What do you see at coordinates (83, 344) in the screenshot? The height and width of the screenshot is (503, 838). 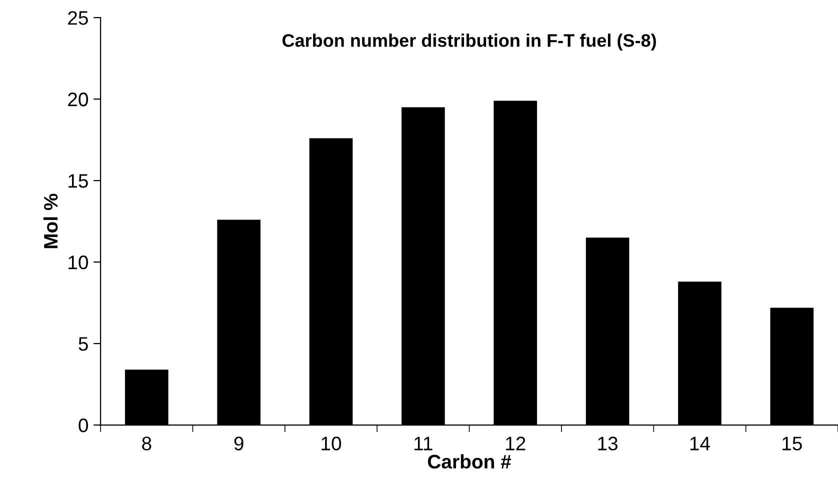 I see `y-tick-label: 5` at bounding box center [83, 344].